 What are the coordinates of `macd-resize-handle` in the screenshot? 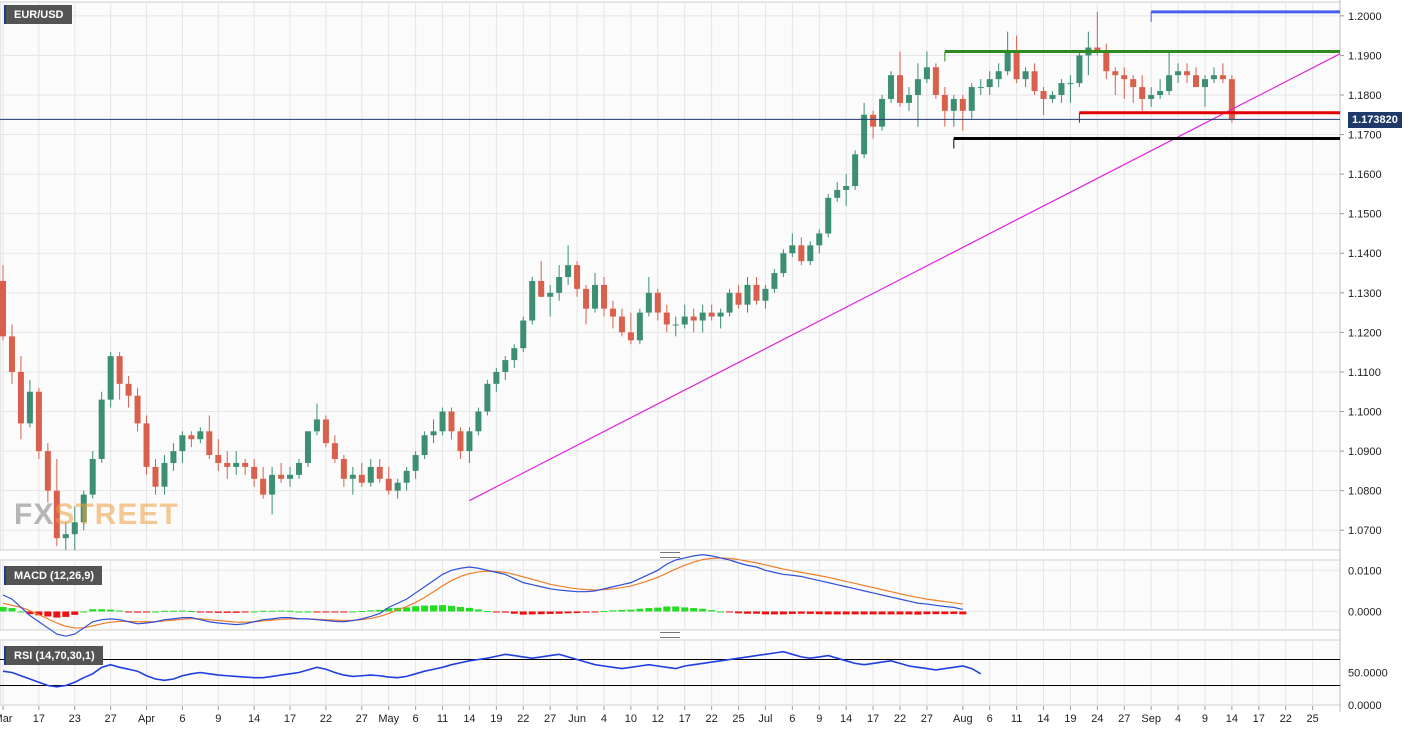 It's located at (670, 555).